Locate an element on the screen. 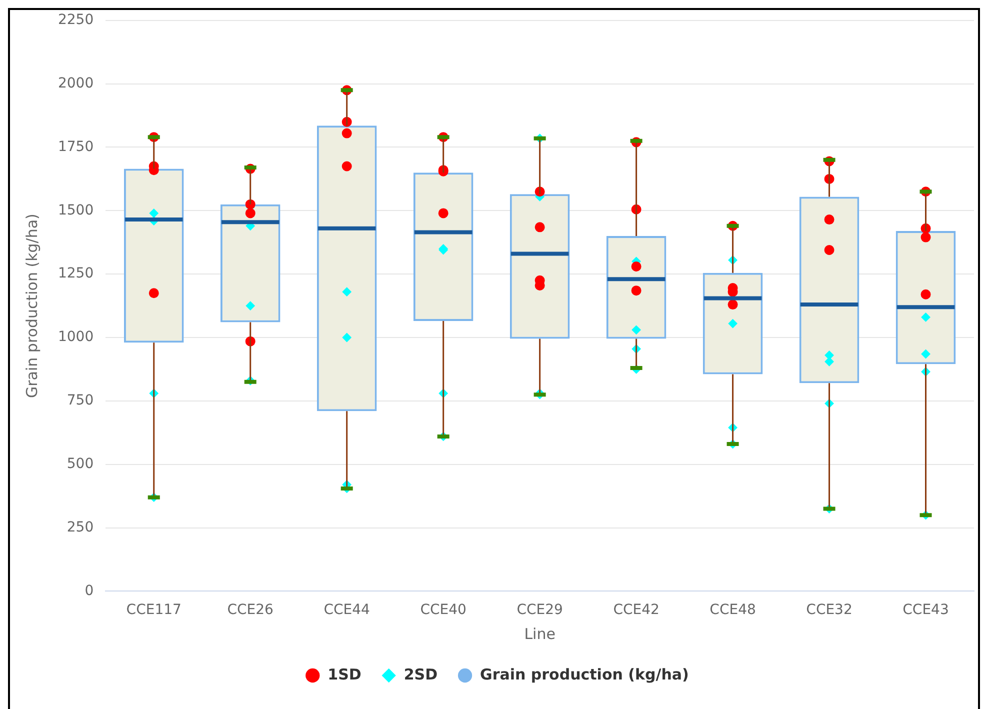 This screenshot has height=709, width=986. y-tick-label: 250 is located at coordinates (80, 527).